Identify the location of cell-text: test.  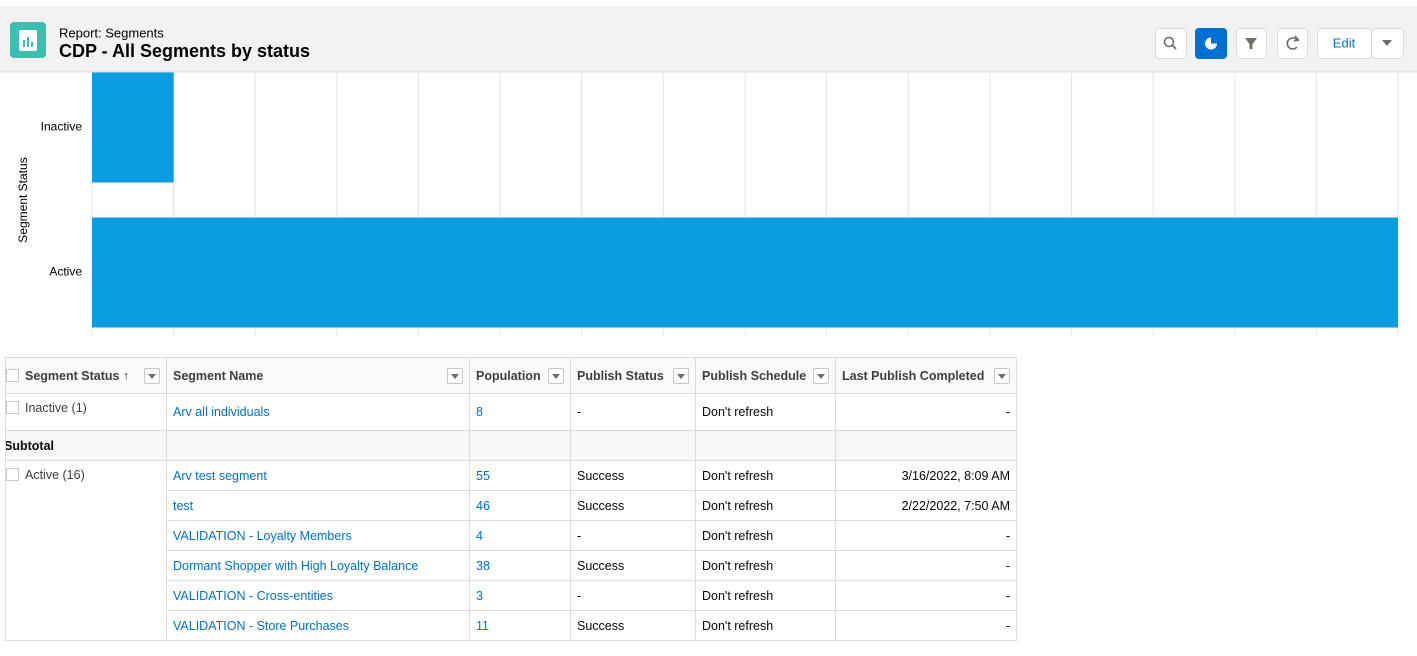
(183, 505).